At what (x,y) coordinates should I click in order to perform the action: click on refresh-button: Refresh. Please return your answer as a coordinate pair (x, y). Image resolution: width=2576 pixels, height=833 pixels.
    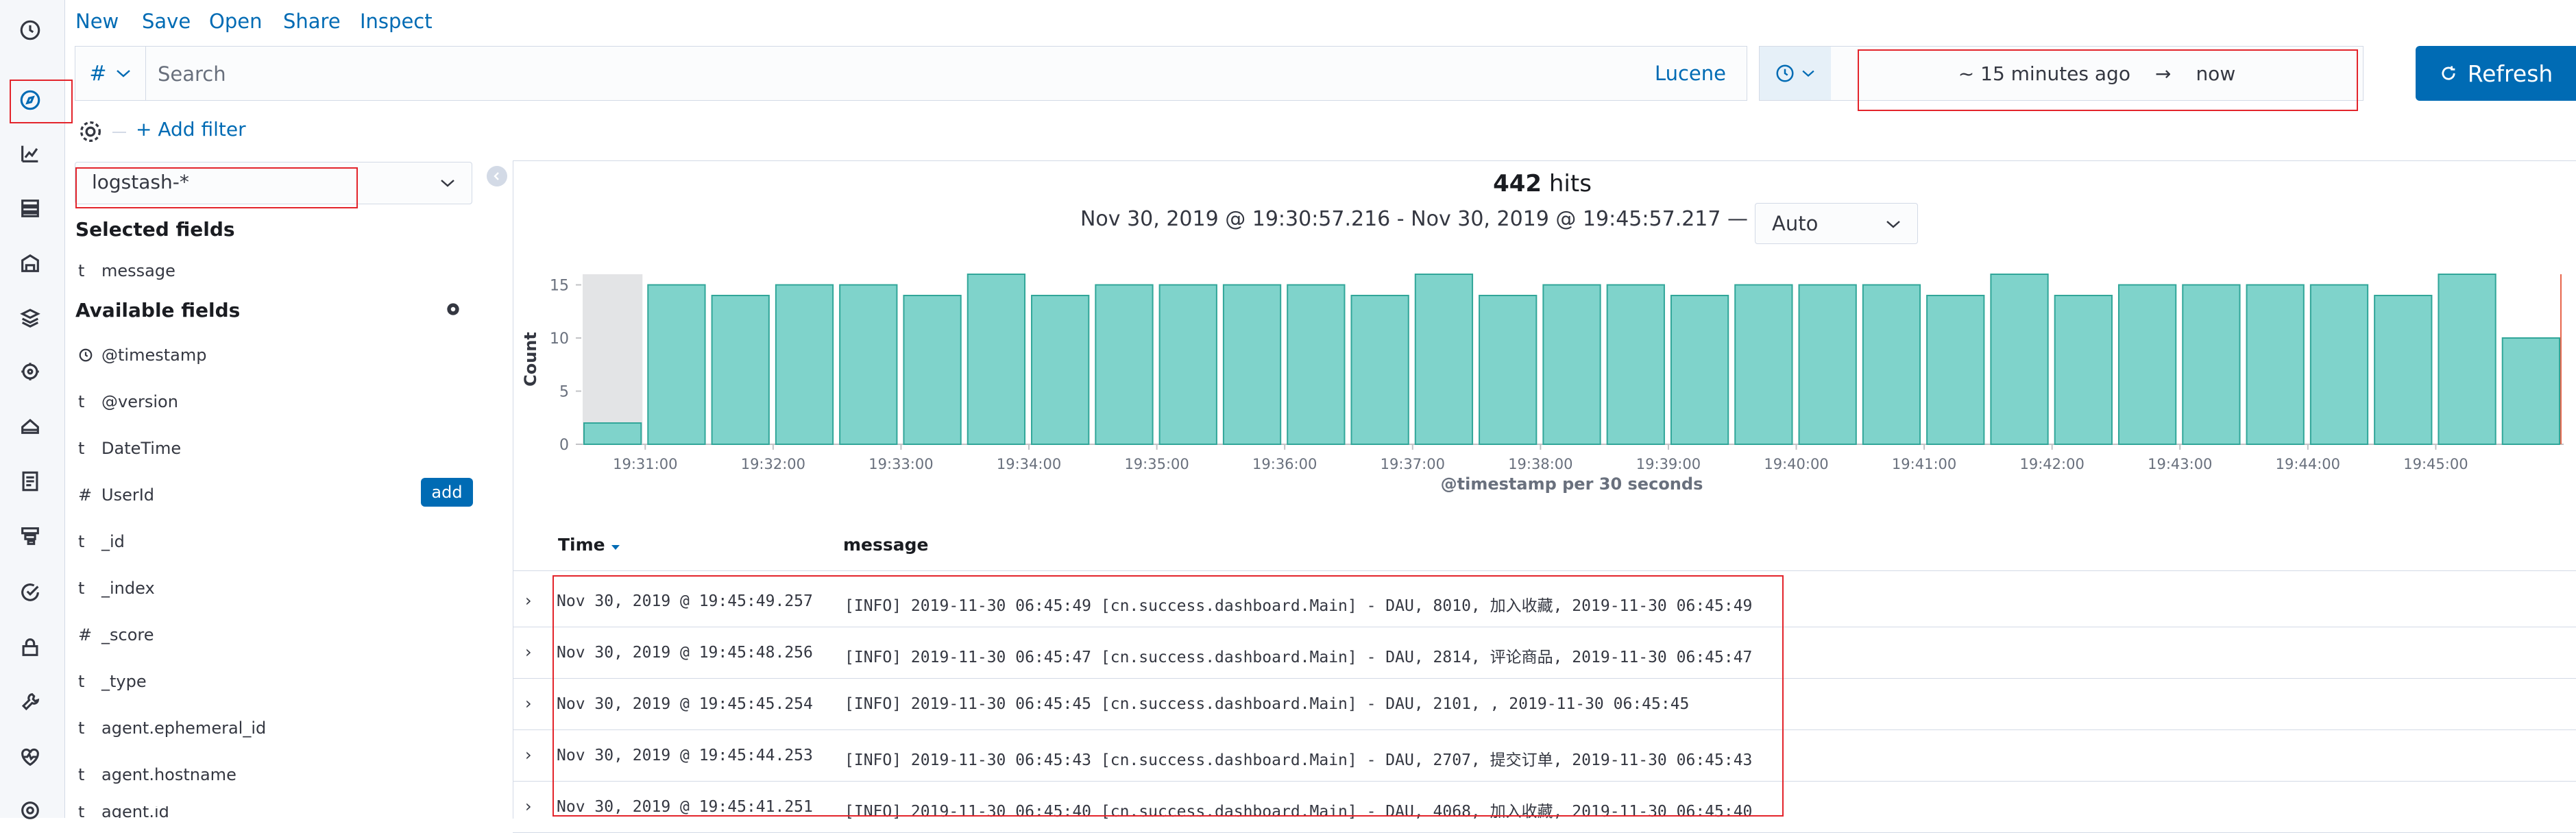
    Looking at the image, I should click on (2496, 73).